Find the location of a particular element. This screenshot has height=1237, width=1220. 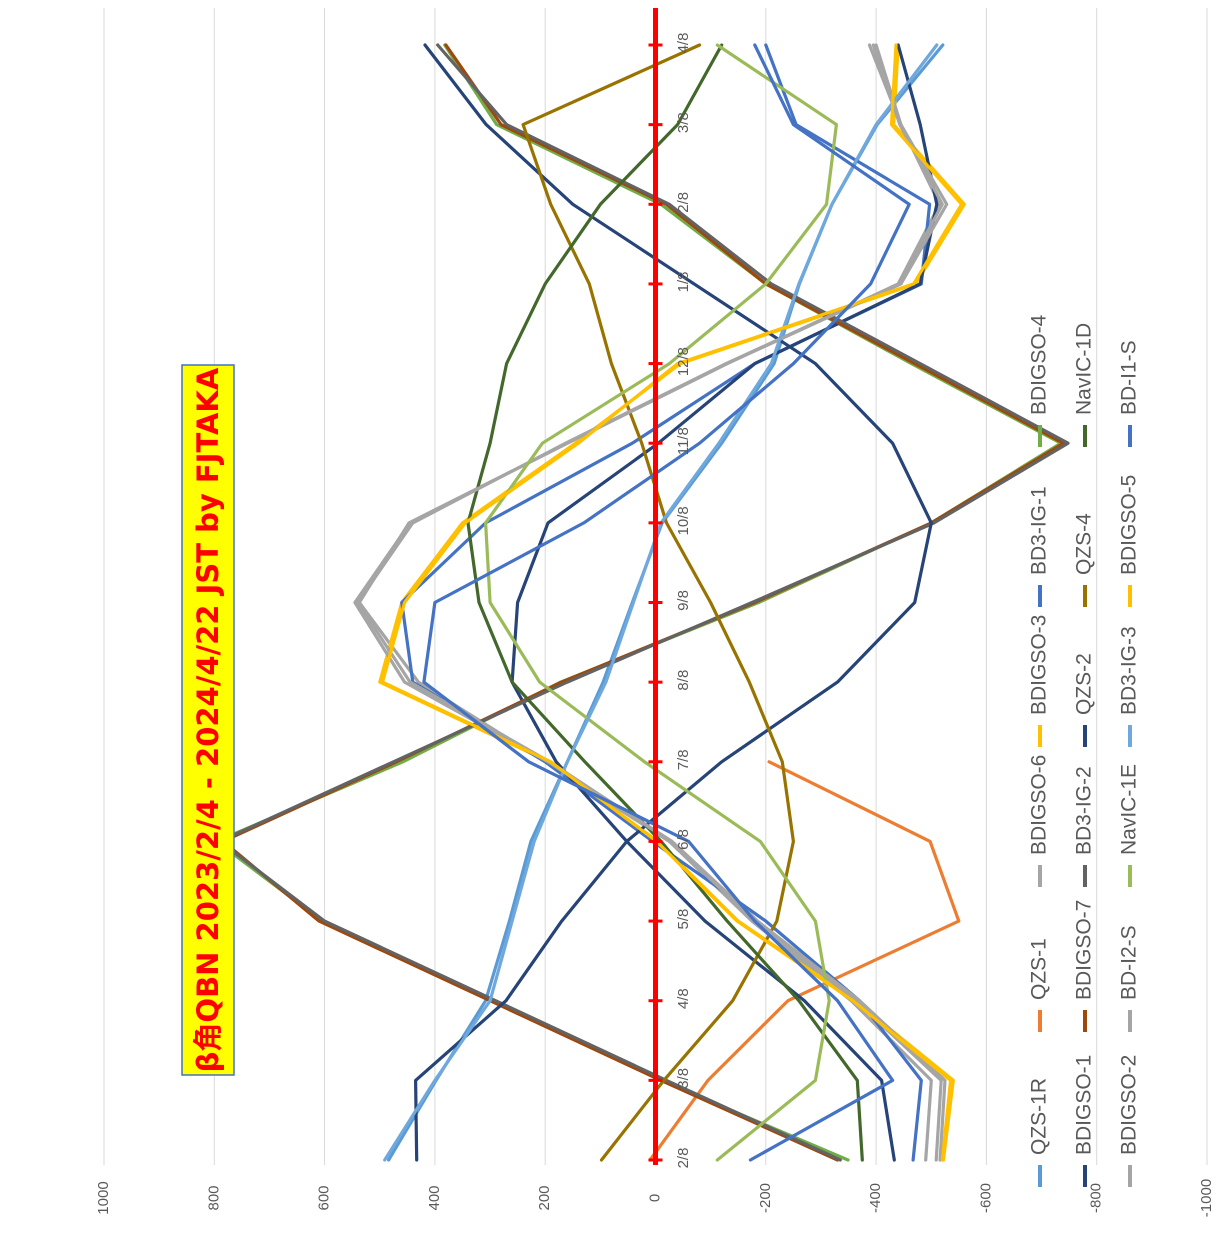

legend-label: NavIC-1E is located at coordinates (1129, 809).